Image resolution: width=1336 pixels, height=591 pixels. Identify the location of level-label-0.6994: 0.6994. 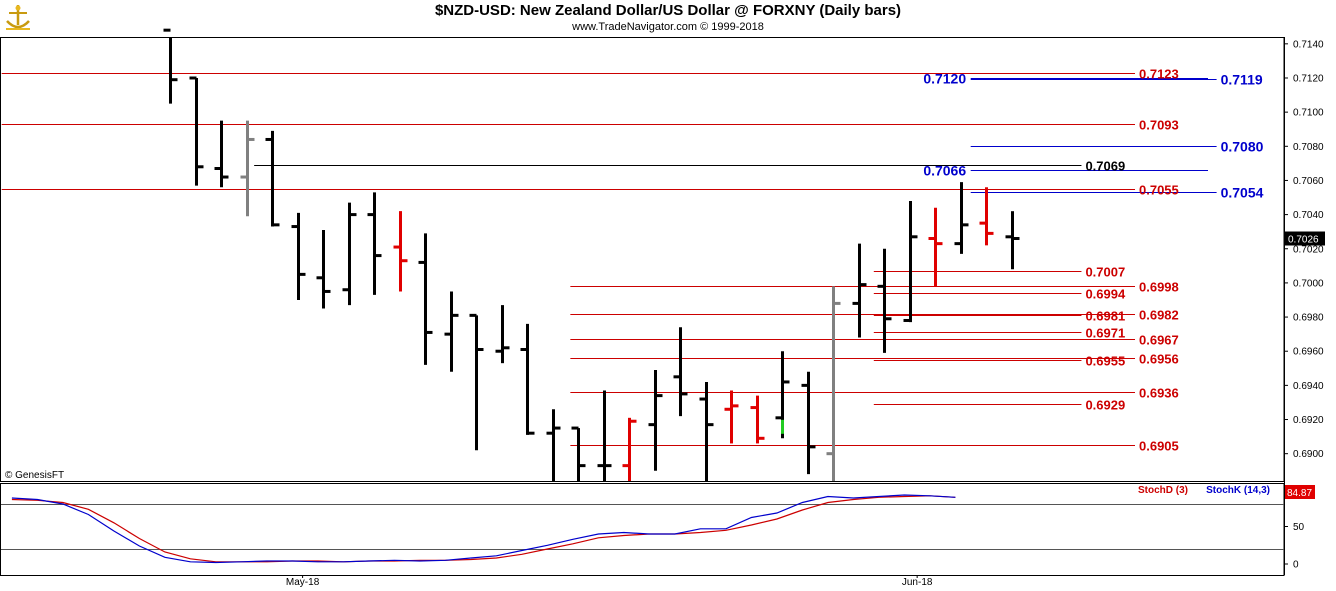
(1105, 294).